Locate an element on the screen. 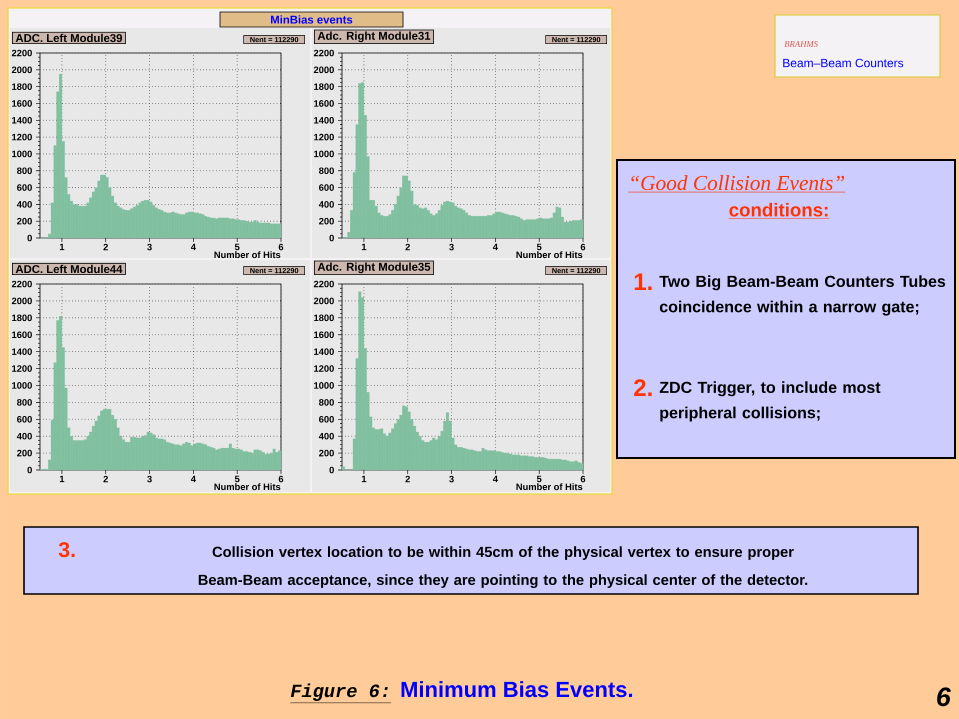 The height and width of the screenshot is (719, 959). text: 3. is located at coordinates (66, 550).